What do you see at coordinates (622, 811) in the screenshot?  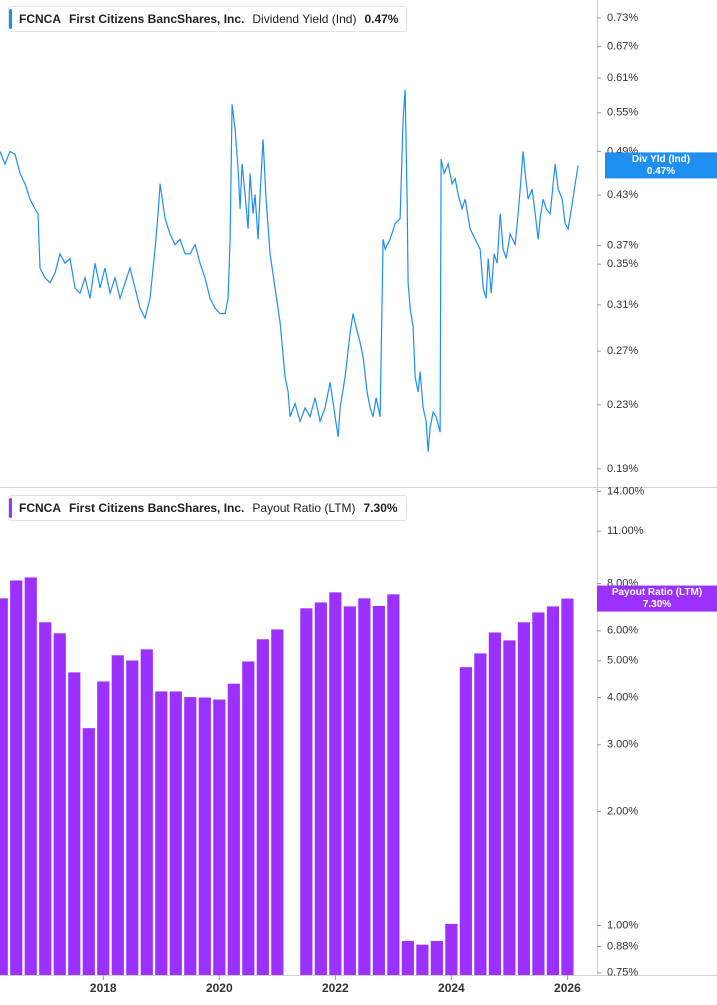 I see `y-tick-label: 2.00%` at bounding box center [622, 811].